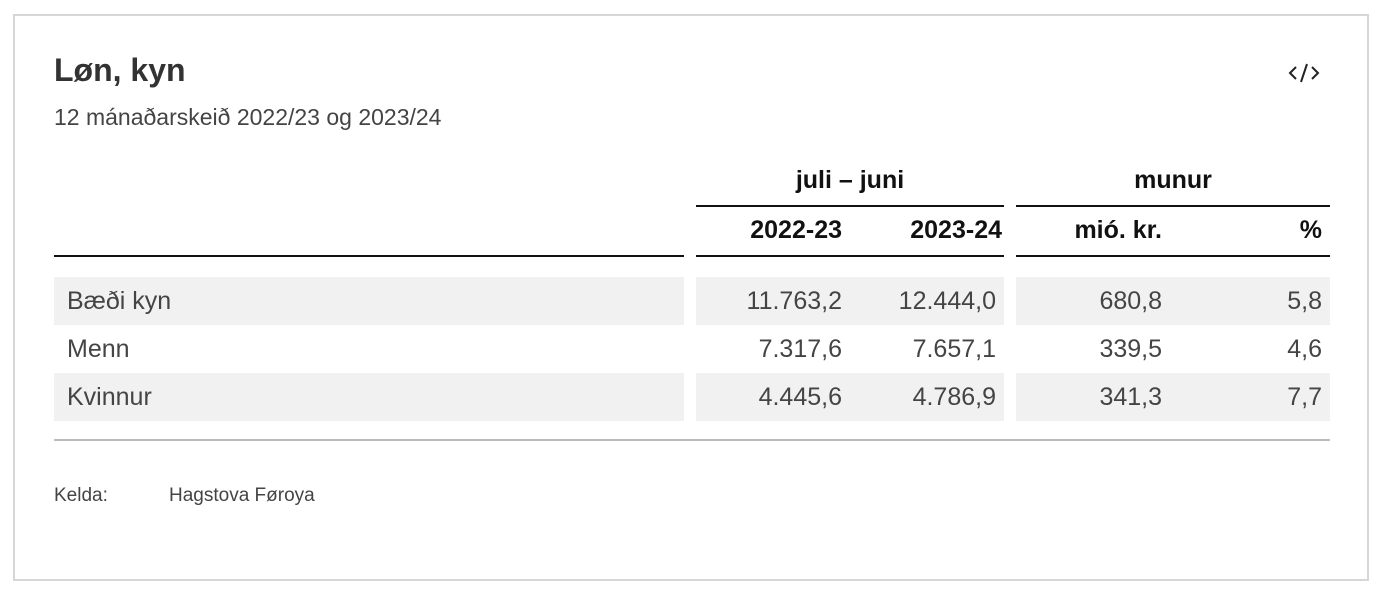 This screenshot has width=1384, height=610. Describe the element at coordinates (109, 397) in the screenshot. I see `row-label: Kvinnur` at that location.